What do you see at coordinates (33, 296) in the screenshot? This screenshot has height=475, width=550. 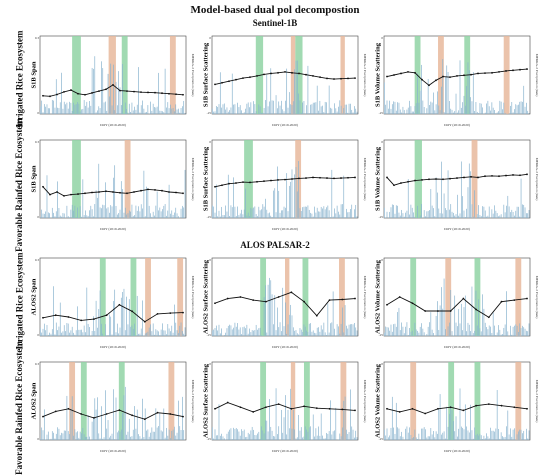 I see `y-axis-label: ALOS2 Span` at bounding box center [33, 296].